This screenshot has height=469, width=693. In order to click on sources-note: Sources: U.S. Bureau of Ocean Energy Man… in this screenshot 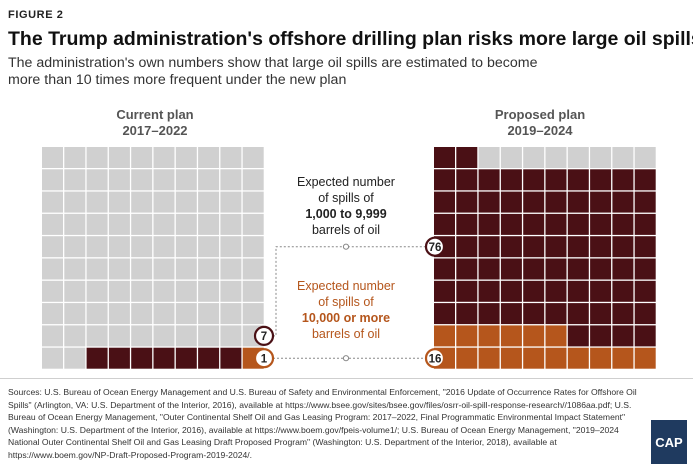, I will do `click(322, 423)`.